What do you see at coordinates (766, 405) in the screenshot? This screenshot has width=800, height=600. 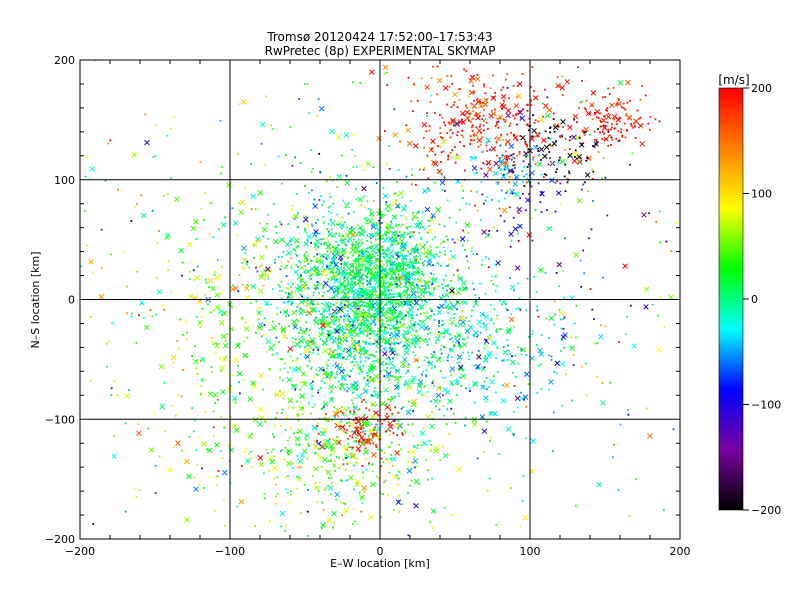 I see `colorbar-tick-label: −100` at bounding box center [766, 405].